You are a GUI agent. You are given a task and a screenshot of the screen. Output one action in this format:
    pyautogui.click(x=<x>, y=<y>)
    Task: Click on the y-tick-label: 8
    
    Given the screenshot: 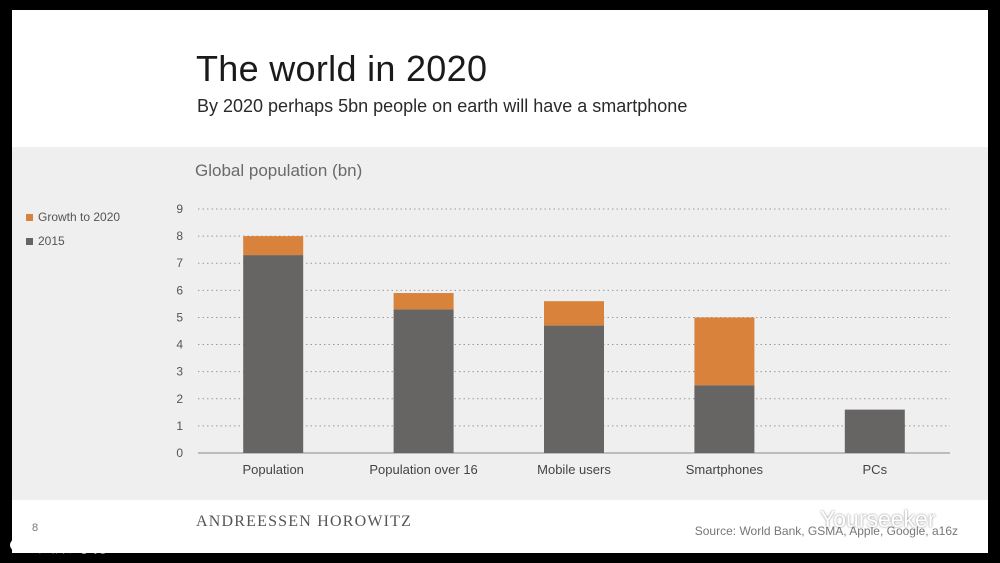 What is the action you would take?
    pyautogui.click(x=179, y=236)
    